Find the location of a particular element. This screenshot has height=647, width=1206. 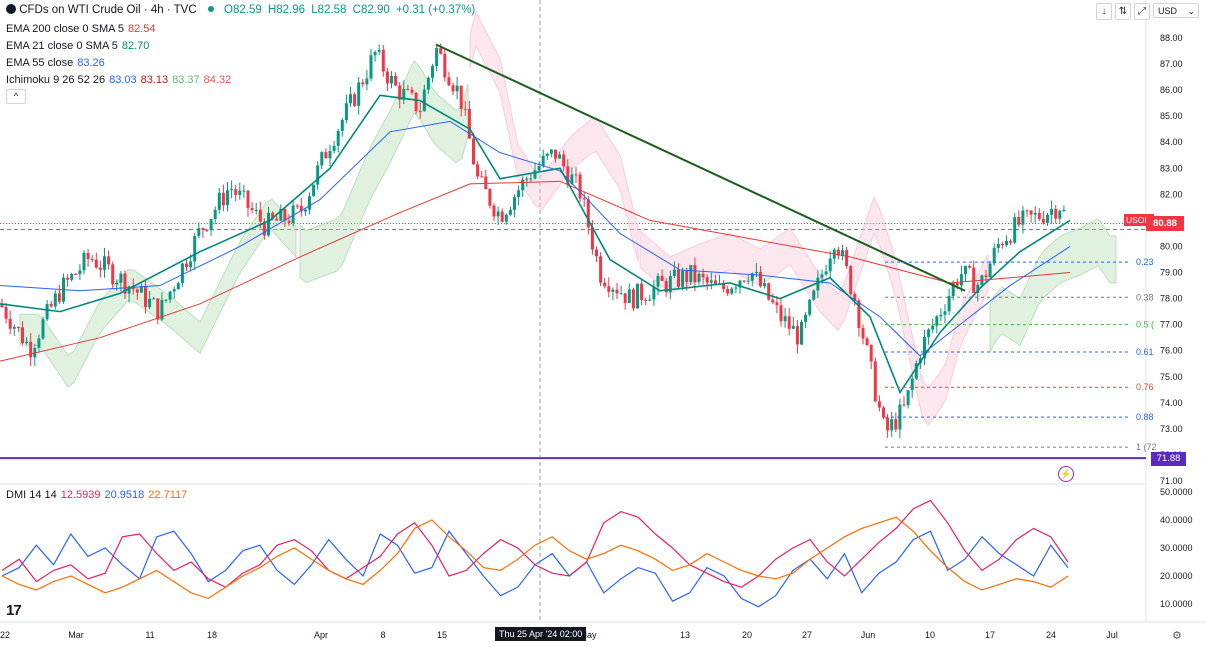

y-axis-tick: 87.00 is located at coordinates (1171, 64).